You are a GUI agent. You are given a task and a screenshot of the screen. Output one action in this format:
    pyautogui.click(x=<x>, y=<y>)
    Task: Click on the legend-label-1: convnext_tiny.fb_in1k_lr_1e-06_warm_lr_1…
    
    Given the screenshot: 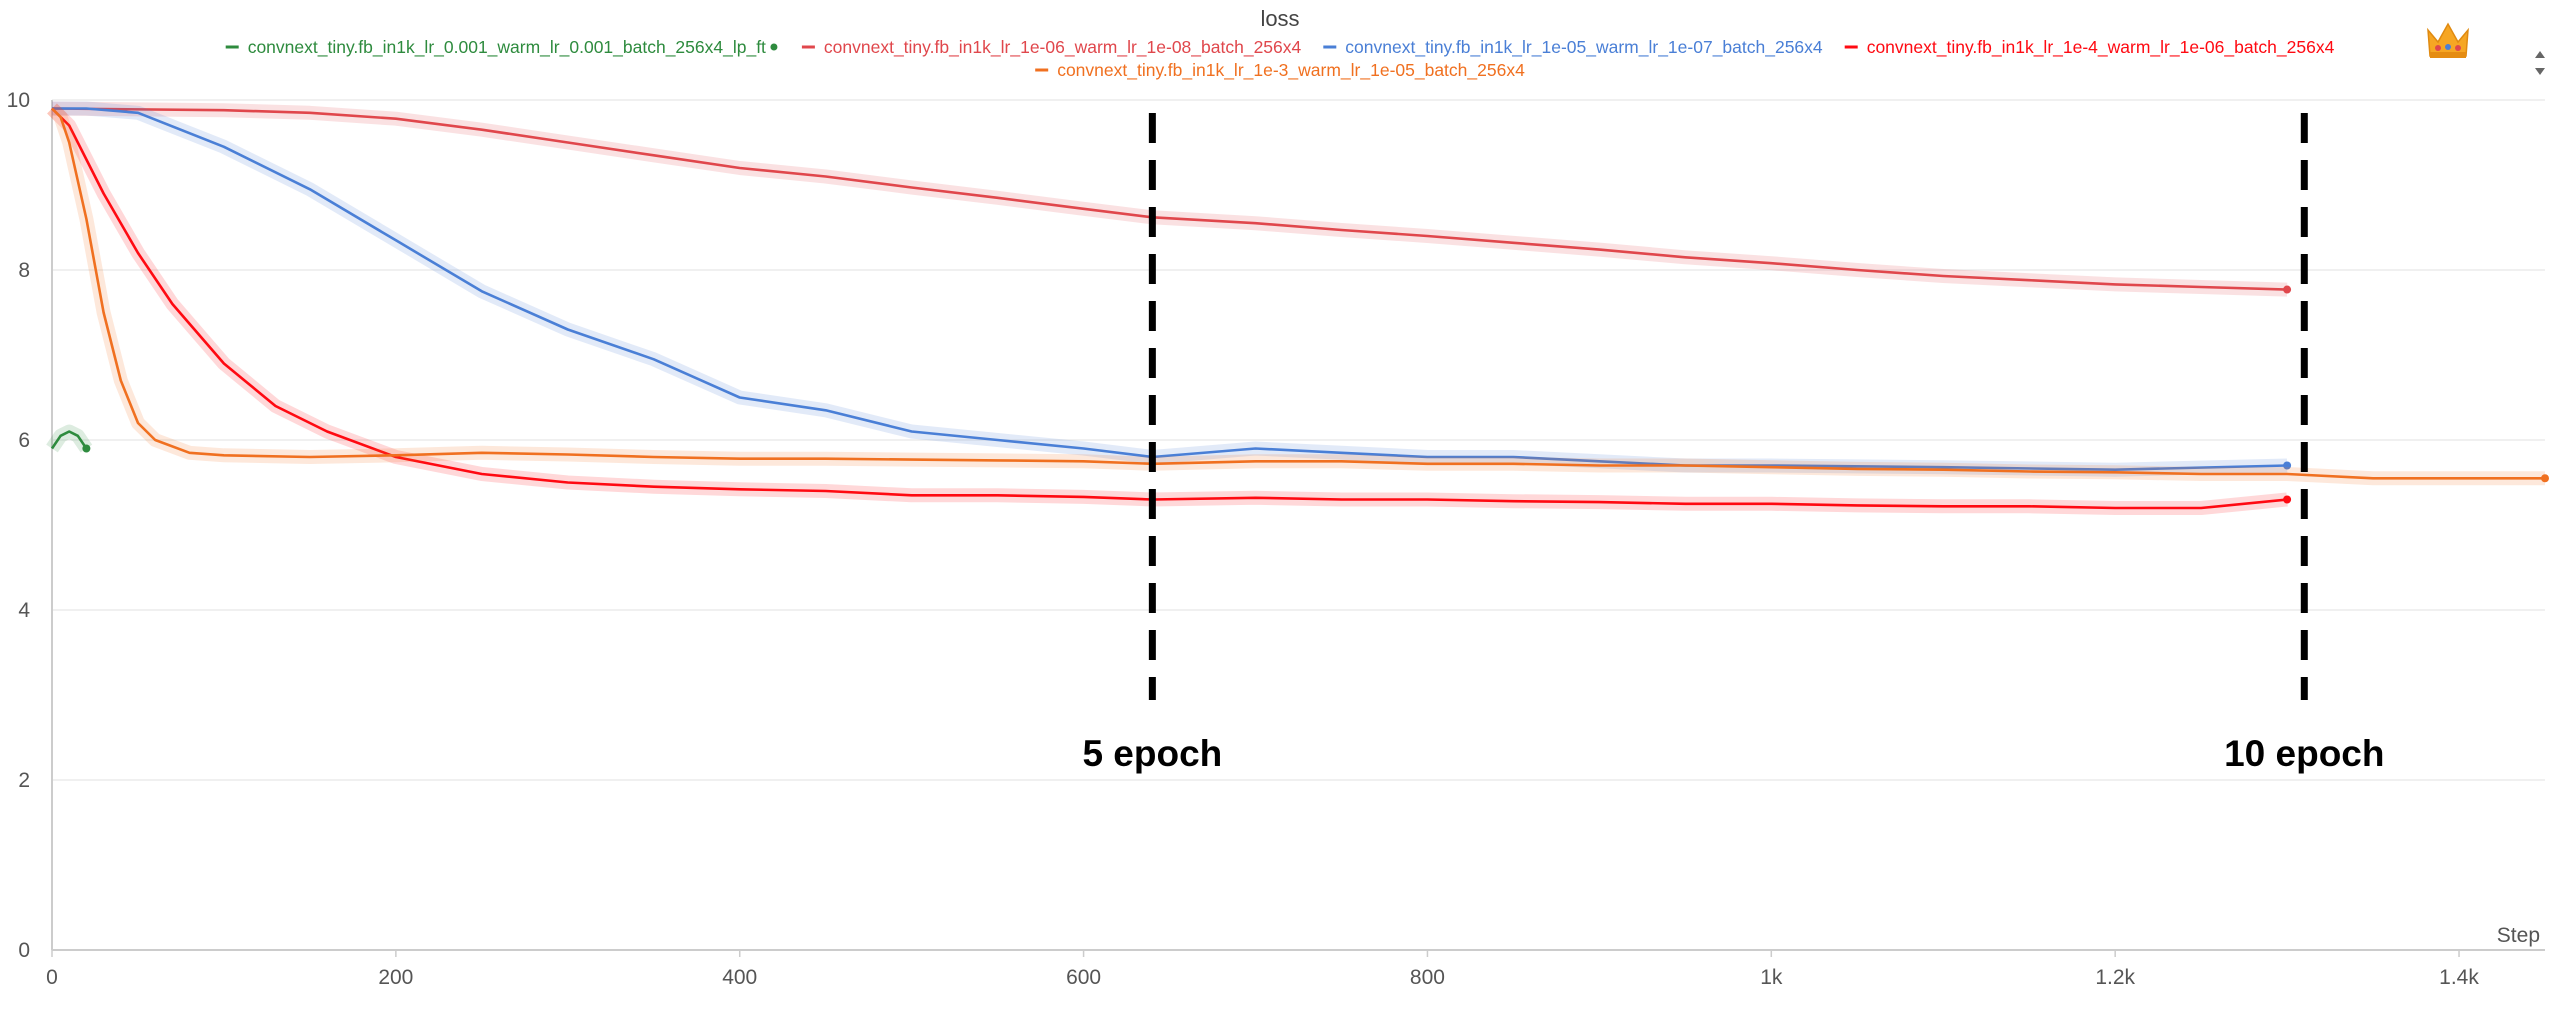 What is the action you would take?
    pyautogui.click(x=1063, y=47)
    